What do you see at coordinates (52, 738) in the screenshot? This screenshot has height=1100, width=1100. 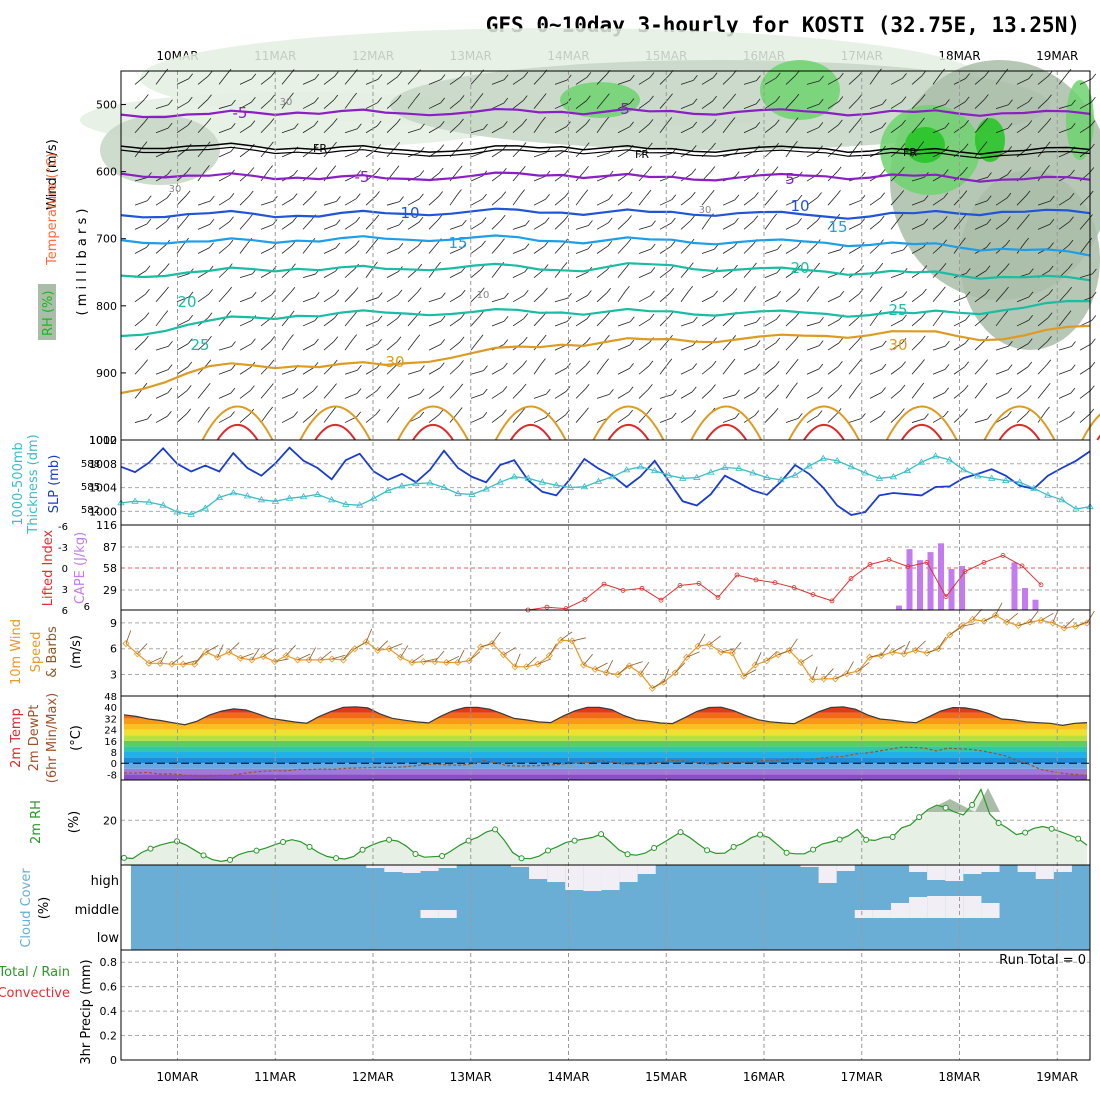 I see `label-6hr-minmax: (6hr Min/Max)` at bounding box center [52, 738].